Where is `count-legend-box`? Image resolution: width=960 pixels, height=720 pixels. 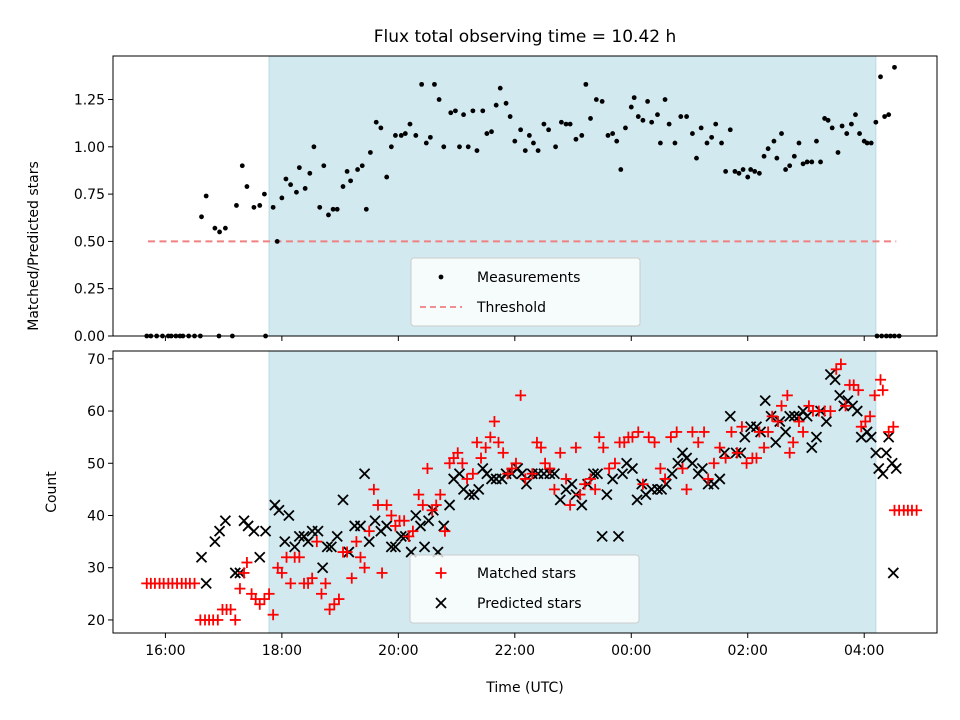
count-legend-box is located at coordinates (524, 589).